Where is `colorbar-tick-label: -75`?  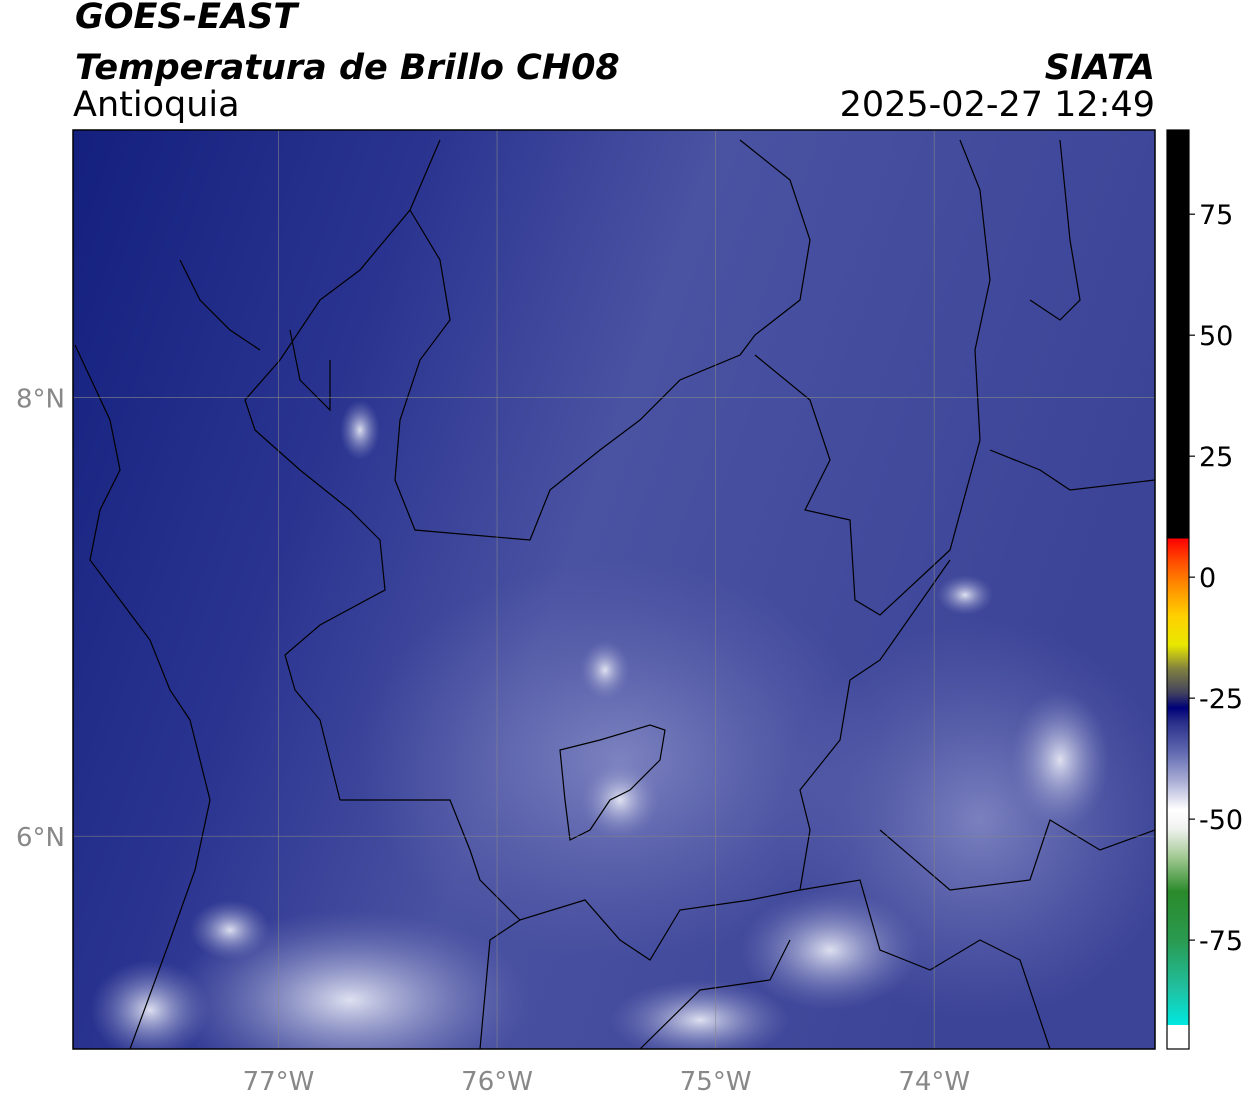
colorbar-tick-label: -75 is located at coordinates (1221, 941).